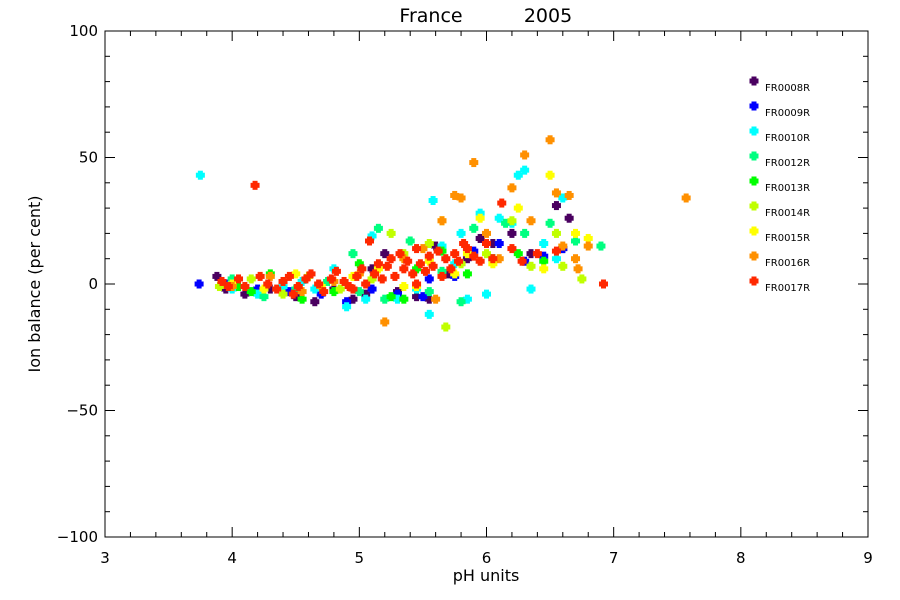 This screenshot has width=900, height=600. Describe the element at coordinates (787, 238) in the screenshot. I see `legend-label: FR0015R` at that location.